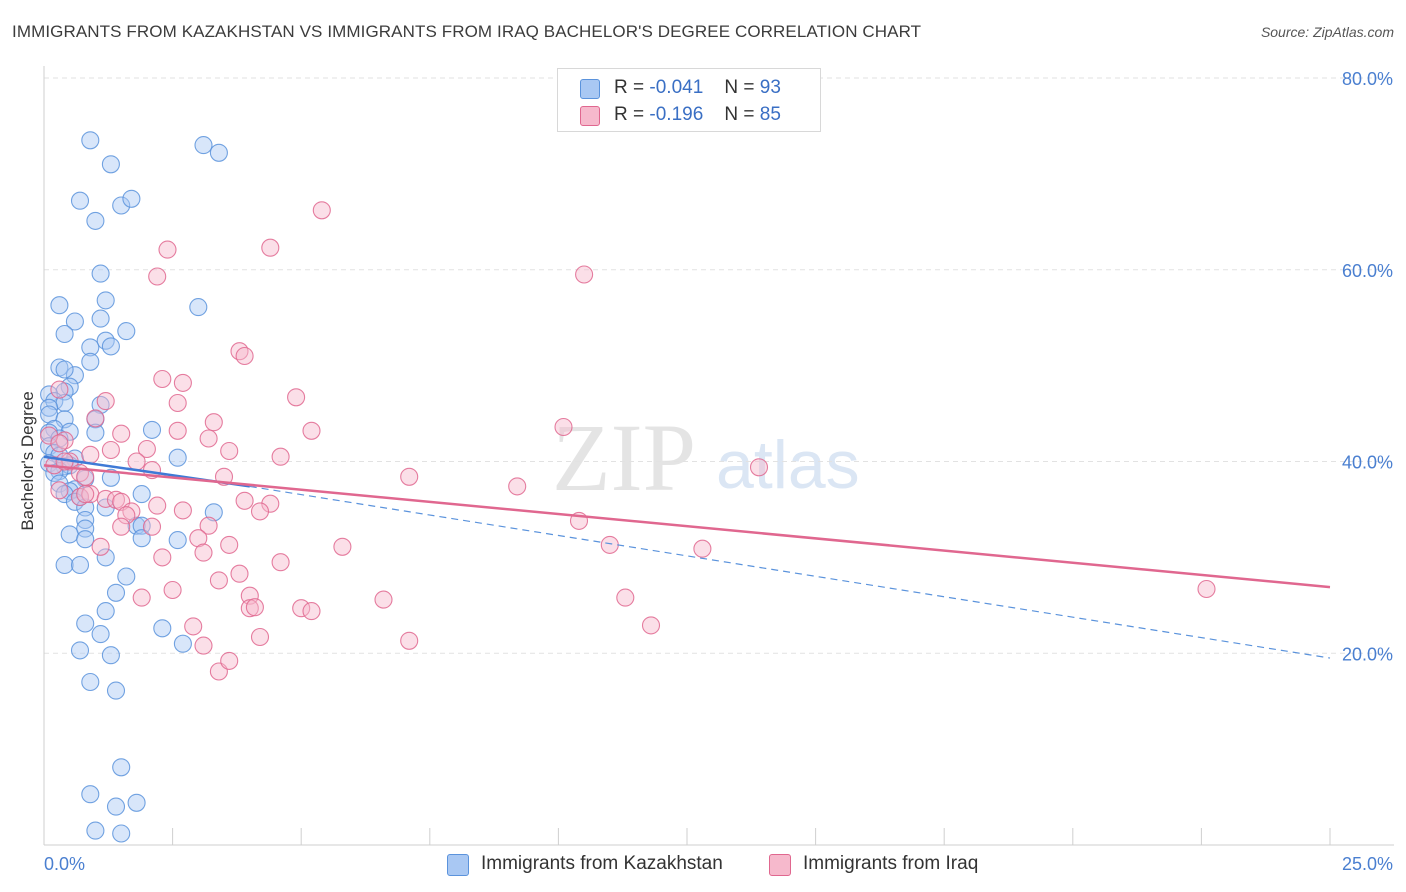 The image size is (1406, 892). Describe the element at coordinates (676, 114) in the screenshot. I see `r-value: -0.196` at that location.